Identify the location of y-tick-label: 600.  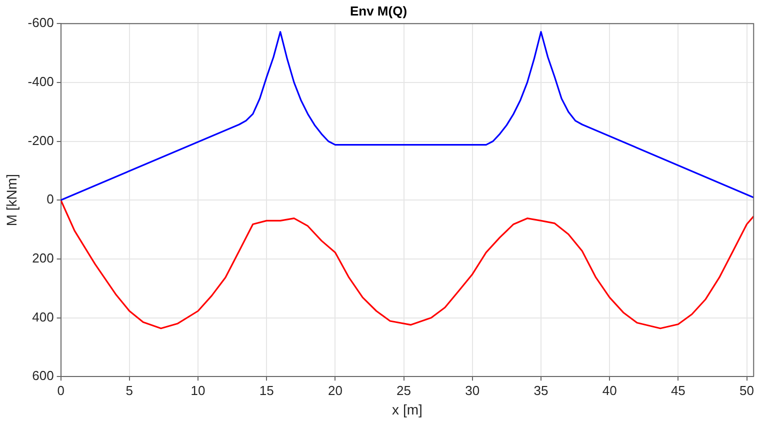
(43, 376).